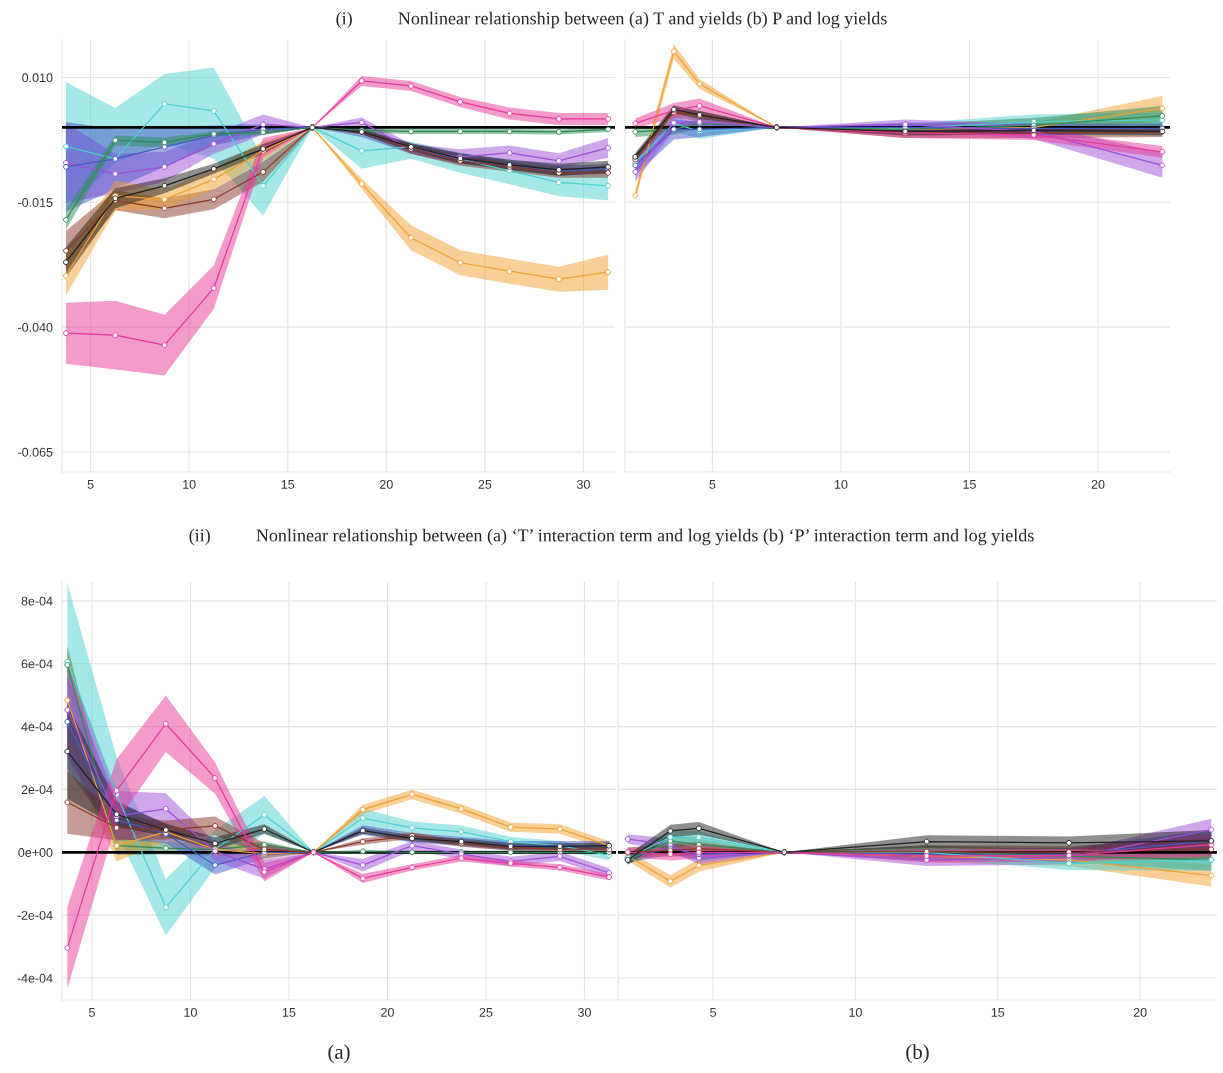 Image resolution: width=1223 pixels, height=1073 pixels. What do you see at coordinates (35, 915) in the screenshot?
I see `y-tick-label: -2e-04` at bounding box center [35, 915].